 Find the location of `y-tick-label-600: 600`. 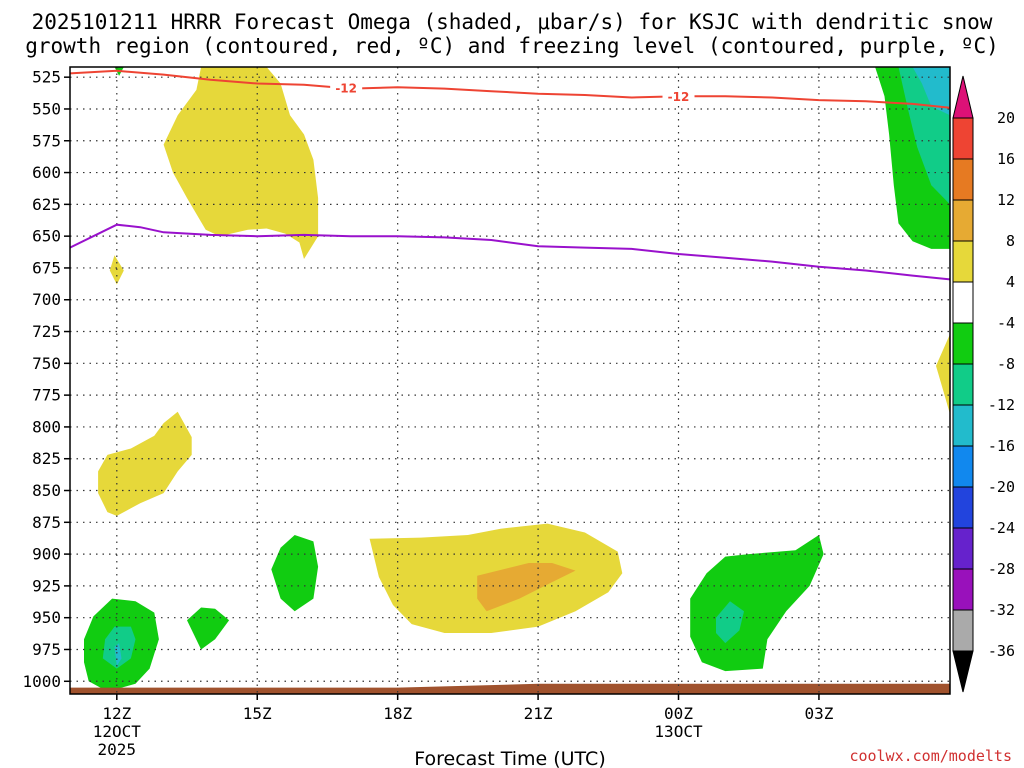

y-tick-label-600: 600 is located at coordinates (46, 172).